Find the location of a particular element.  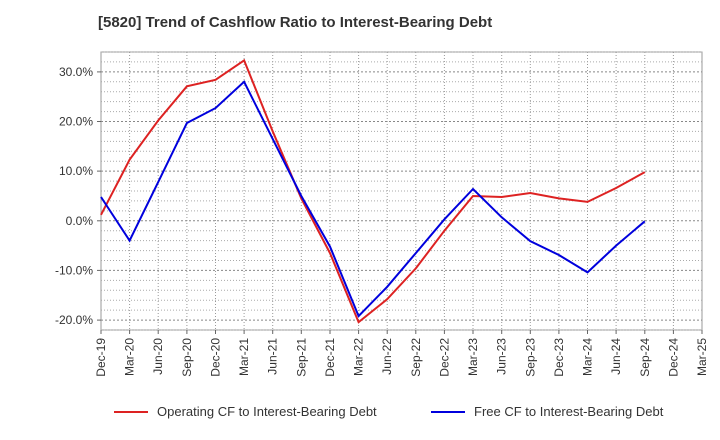

legend-label-free-cf: Free CF to Interest-Bearing Debt is located at coordinates (569, 411).